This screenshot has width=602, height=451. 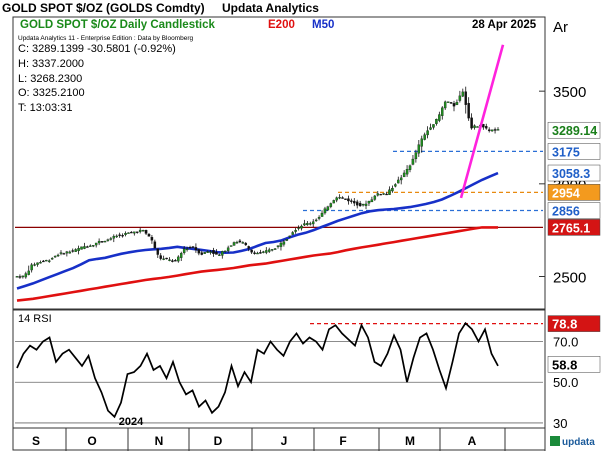 I want to click on info-high: H: 3337.2000, so click(x=51, y=64).